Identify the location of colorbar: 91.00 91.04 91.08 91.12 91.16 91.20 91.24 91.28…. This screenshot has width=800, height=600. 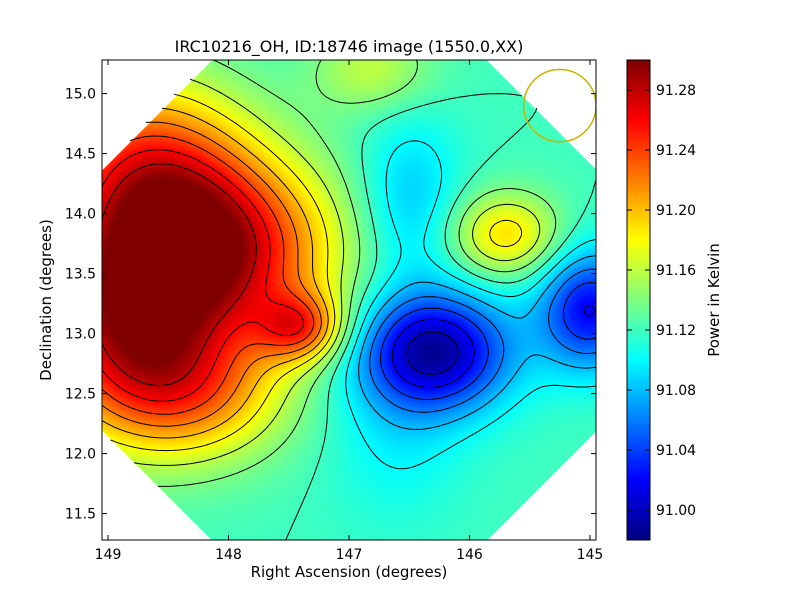
(674, 300).